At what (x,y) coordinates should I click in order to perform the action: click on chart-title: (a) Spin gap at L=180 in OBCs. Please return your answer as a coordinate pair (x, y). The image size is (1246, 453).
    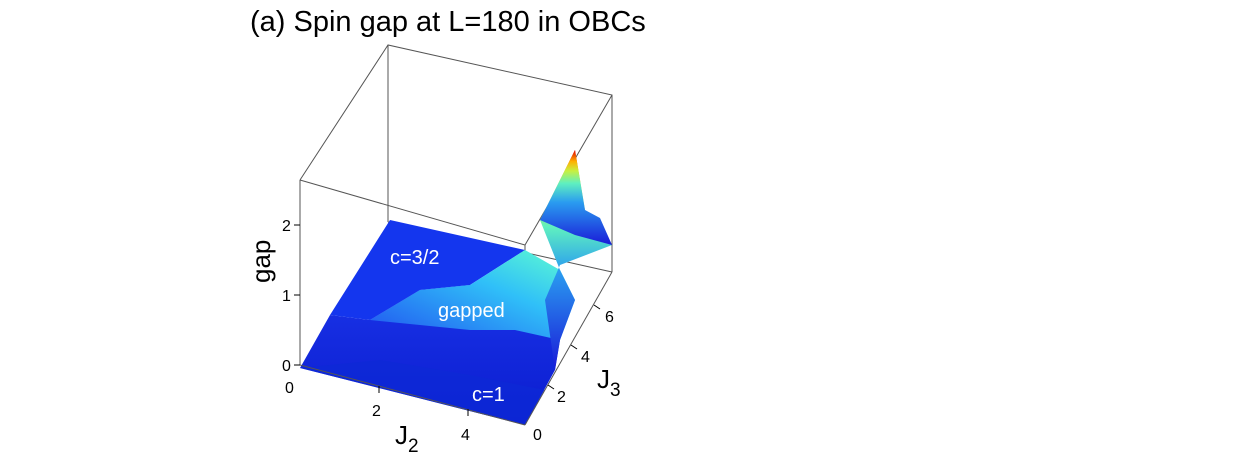
    Looking at the image, I should click on (448, 22).